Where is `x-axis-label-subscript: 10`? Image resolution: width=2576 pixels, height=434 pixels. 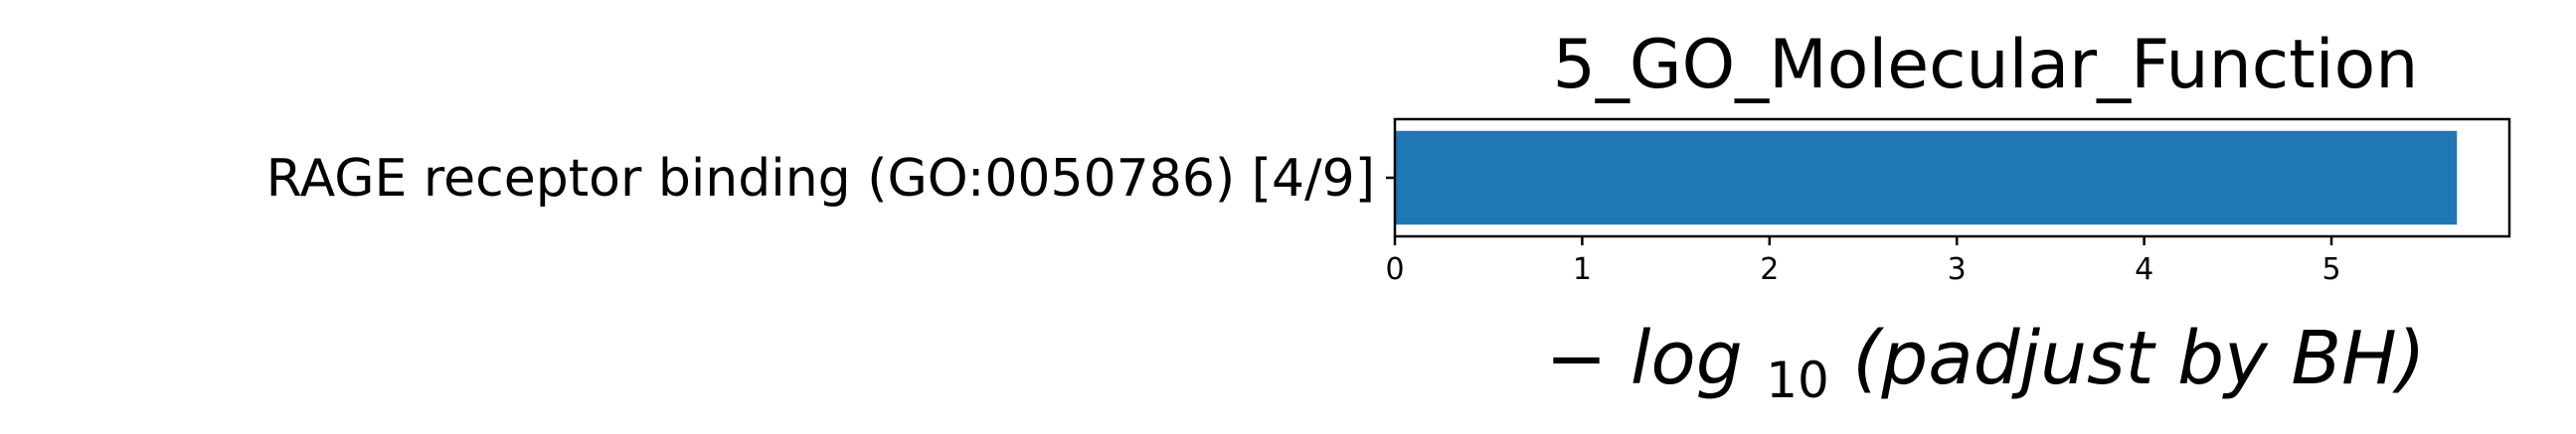
x-axis-label-subscript: 10 is located at coordinates (1797, 380).